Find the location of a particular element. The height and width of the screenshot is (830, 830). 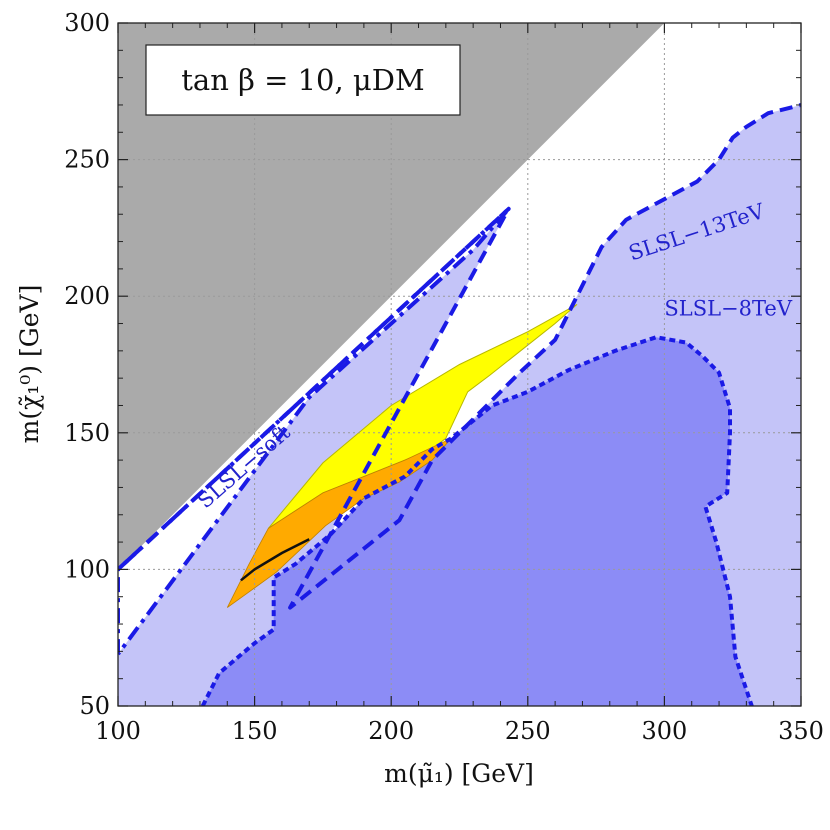

region-label: SLSL−8TeV is located at coordinates (728, 308).